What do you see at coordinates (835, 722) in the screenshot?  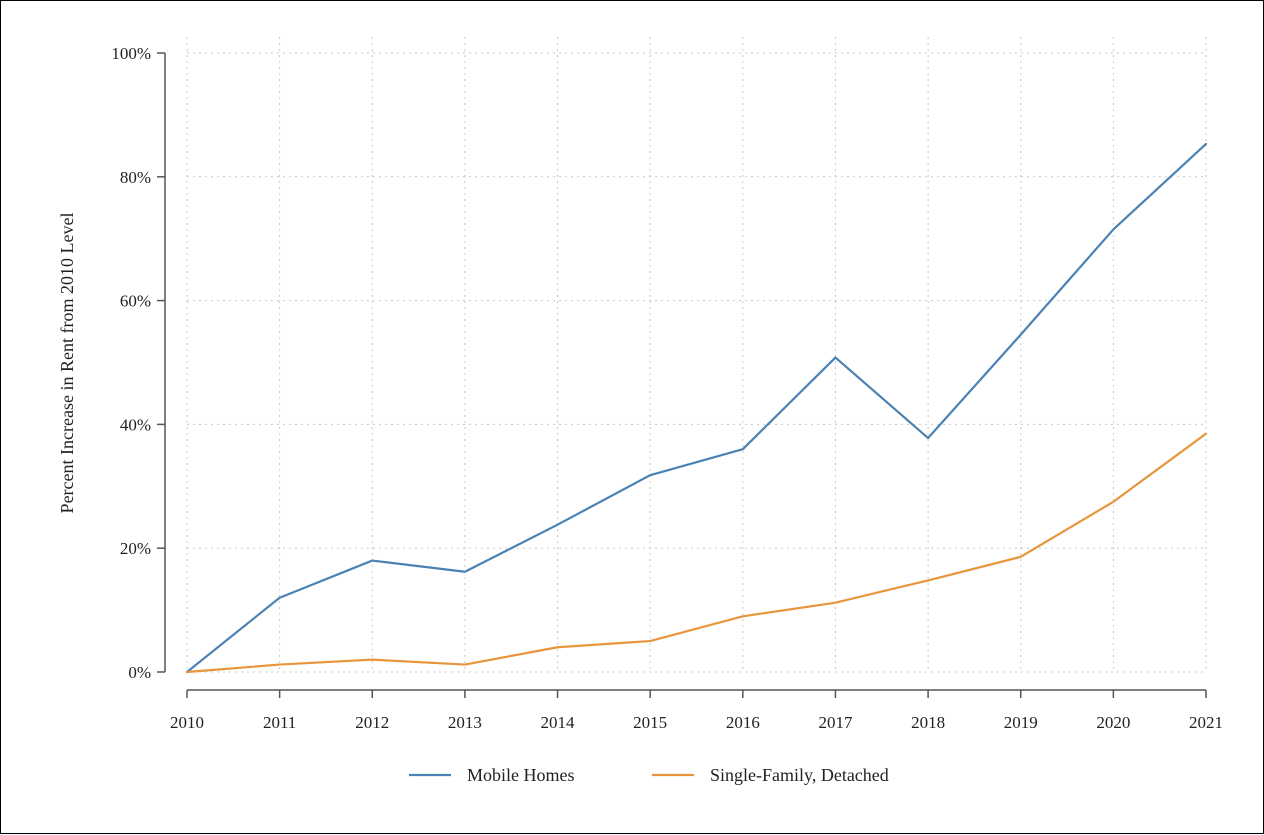 I see `x-tick-label: 2017` at bounding box center [835, 722].